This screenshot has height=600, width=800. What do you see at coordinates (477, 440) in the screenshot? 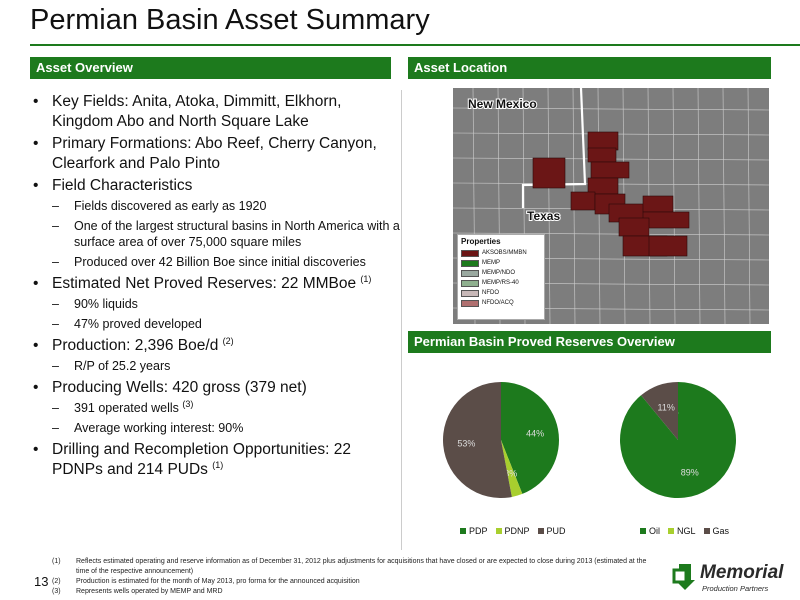
I see `pie-slice-pud` at bounding box center [477, 440].